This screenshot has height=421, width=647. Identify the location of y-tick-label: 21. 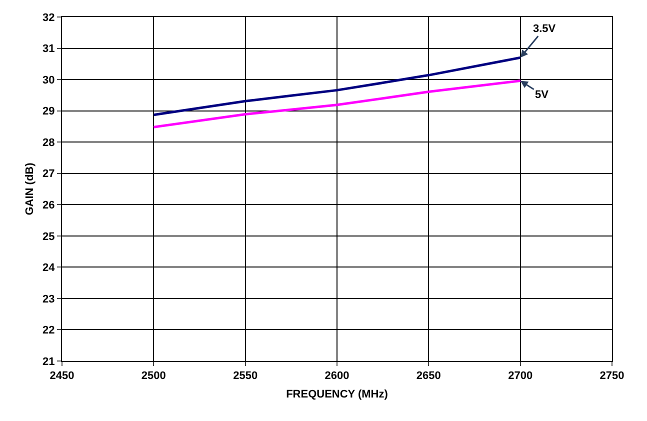
(48, 362).